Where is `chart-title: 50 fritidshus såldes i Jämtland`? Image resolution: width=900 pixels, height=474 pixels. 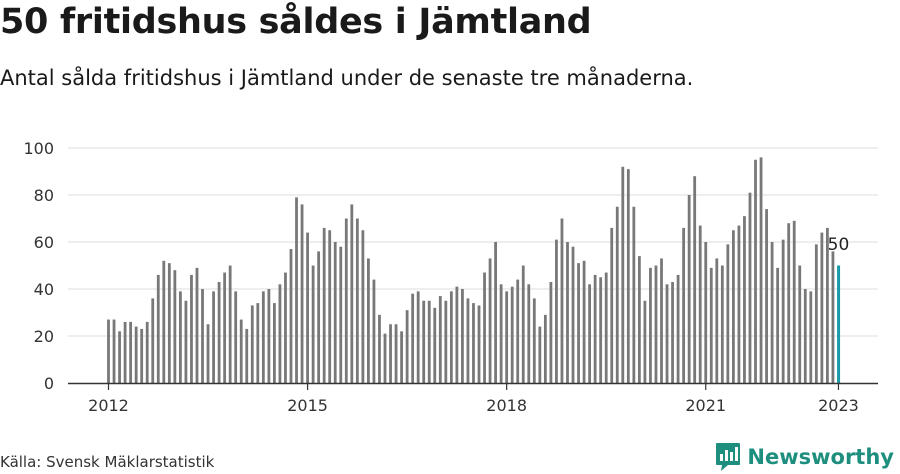 chart-title: 50 fritidshus såldes i Jämtland is located at coordinates (296, 22).